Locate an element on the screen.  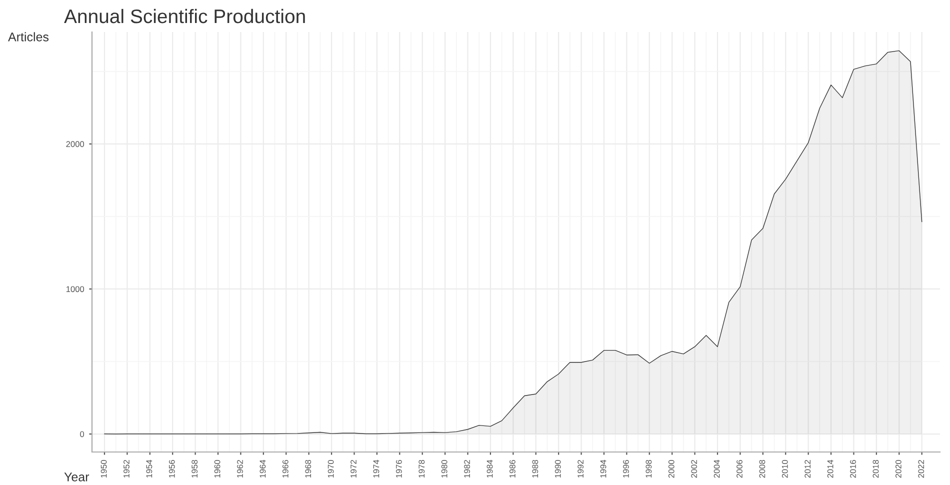
y-tick-label: 1000 is located at coordinates (75, 289).